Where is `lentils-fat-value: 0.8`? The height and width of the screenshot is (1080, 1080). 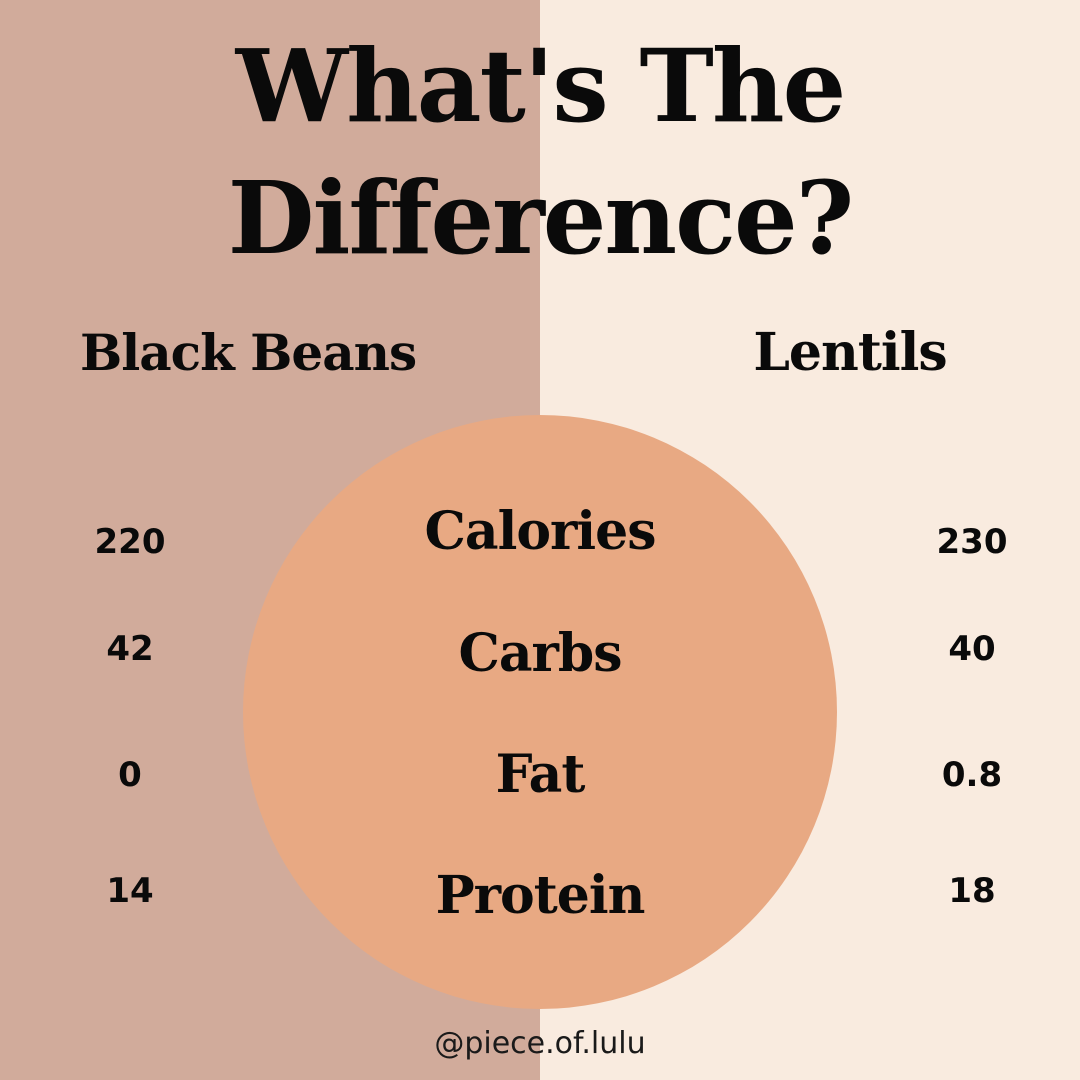
lentils-fat-value: 0.8 is located at coordinates (972, 775).